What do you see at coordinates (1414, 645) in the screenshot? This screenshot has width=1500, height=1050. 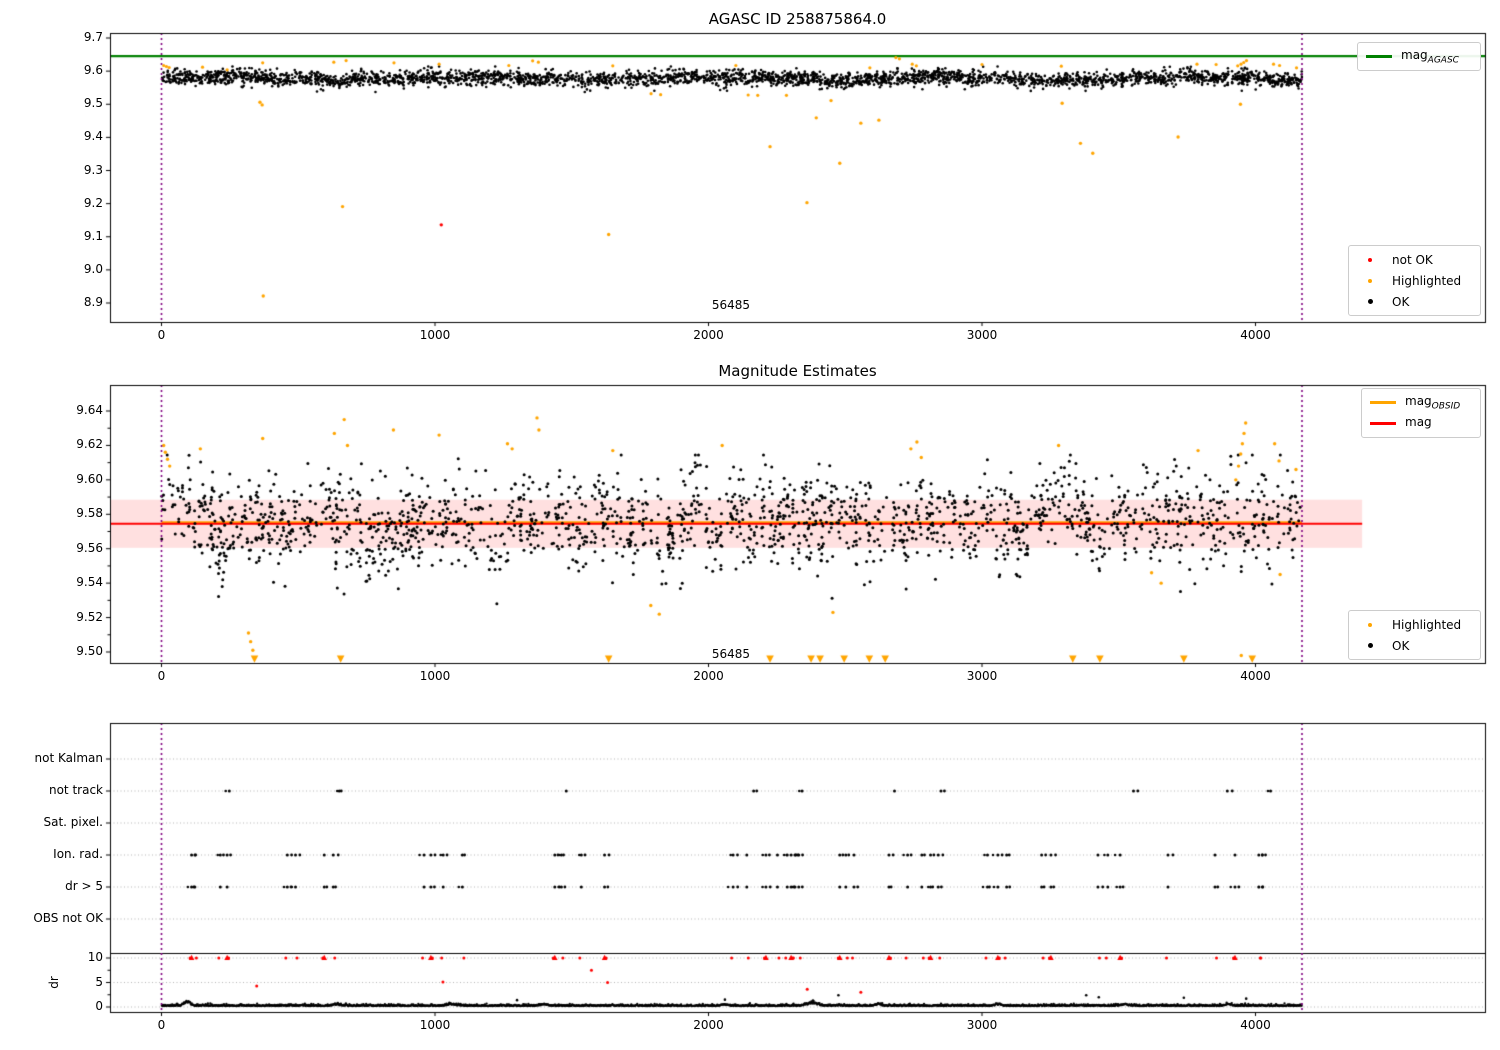 I see `legend-row-ok-mid: OK` at bounding box center [1414, 645].